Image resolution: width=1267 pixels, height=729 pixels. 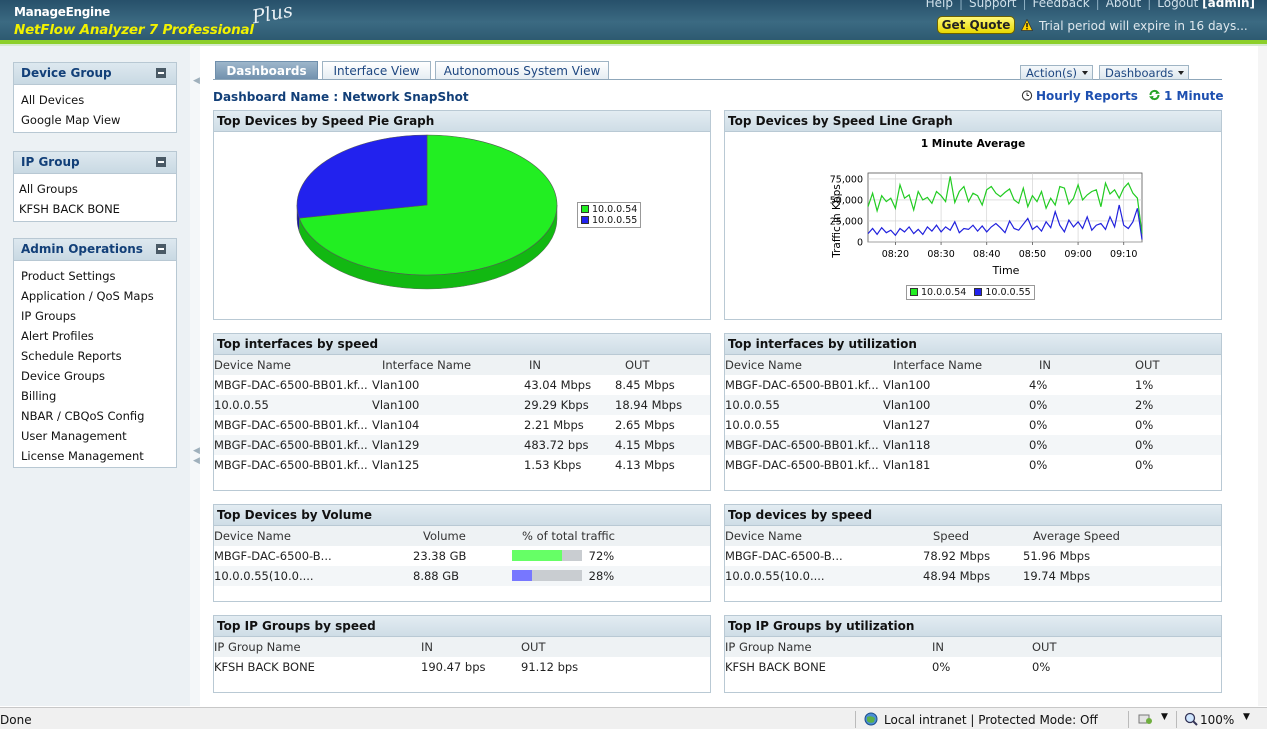 I want to click on zoom-level: 100%, so click(x=1217, y=720).